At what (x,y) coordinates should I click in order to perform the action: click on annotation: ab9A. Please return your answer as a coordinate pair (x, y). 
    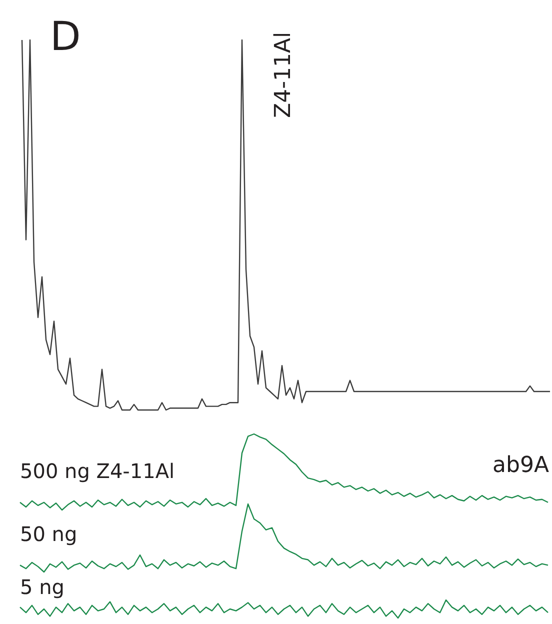
    Looking at the image, I should click on (520, 465).